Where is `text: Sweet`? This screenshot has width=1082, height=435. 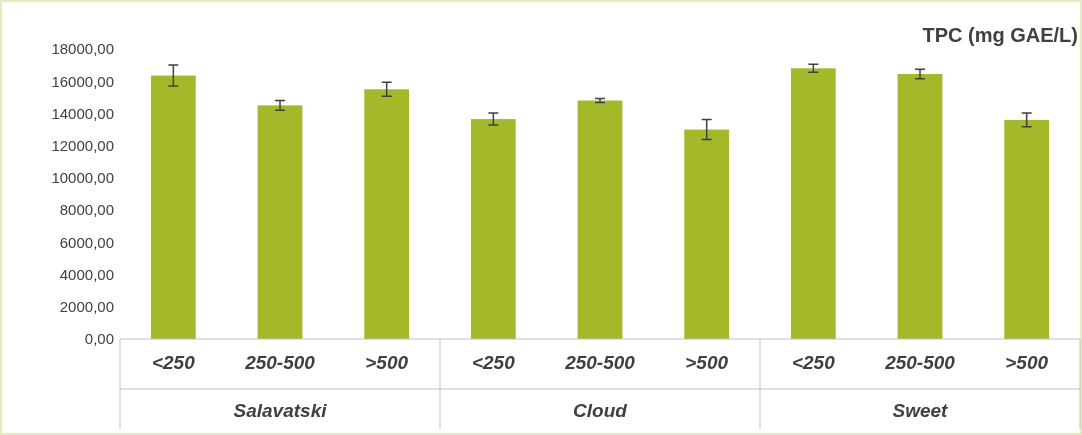
text: Sweet is located at coordinates (920, 410).